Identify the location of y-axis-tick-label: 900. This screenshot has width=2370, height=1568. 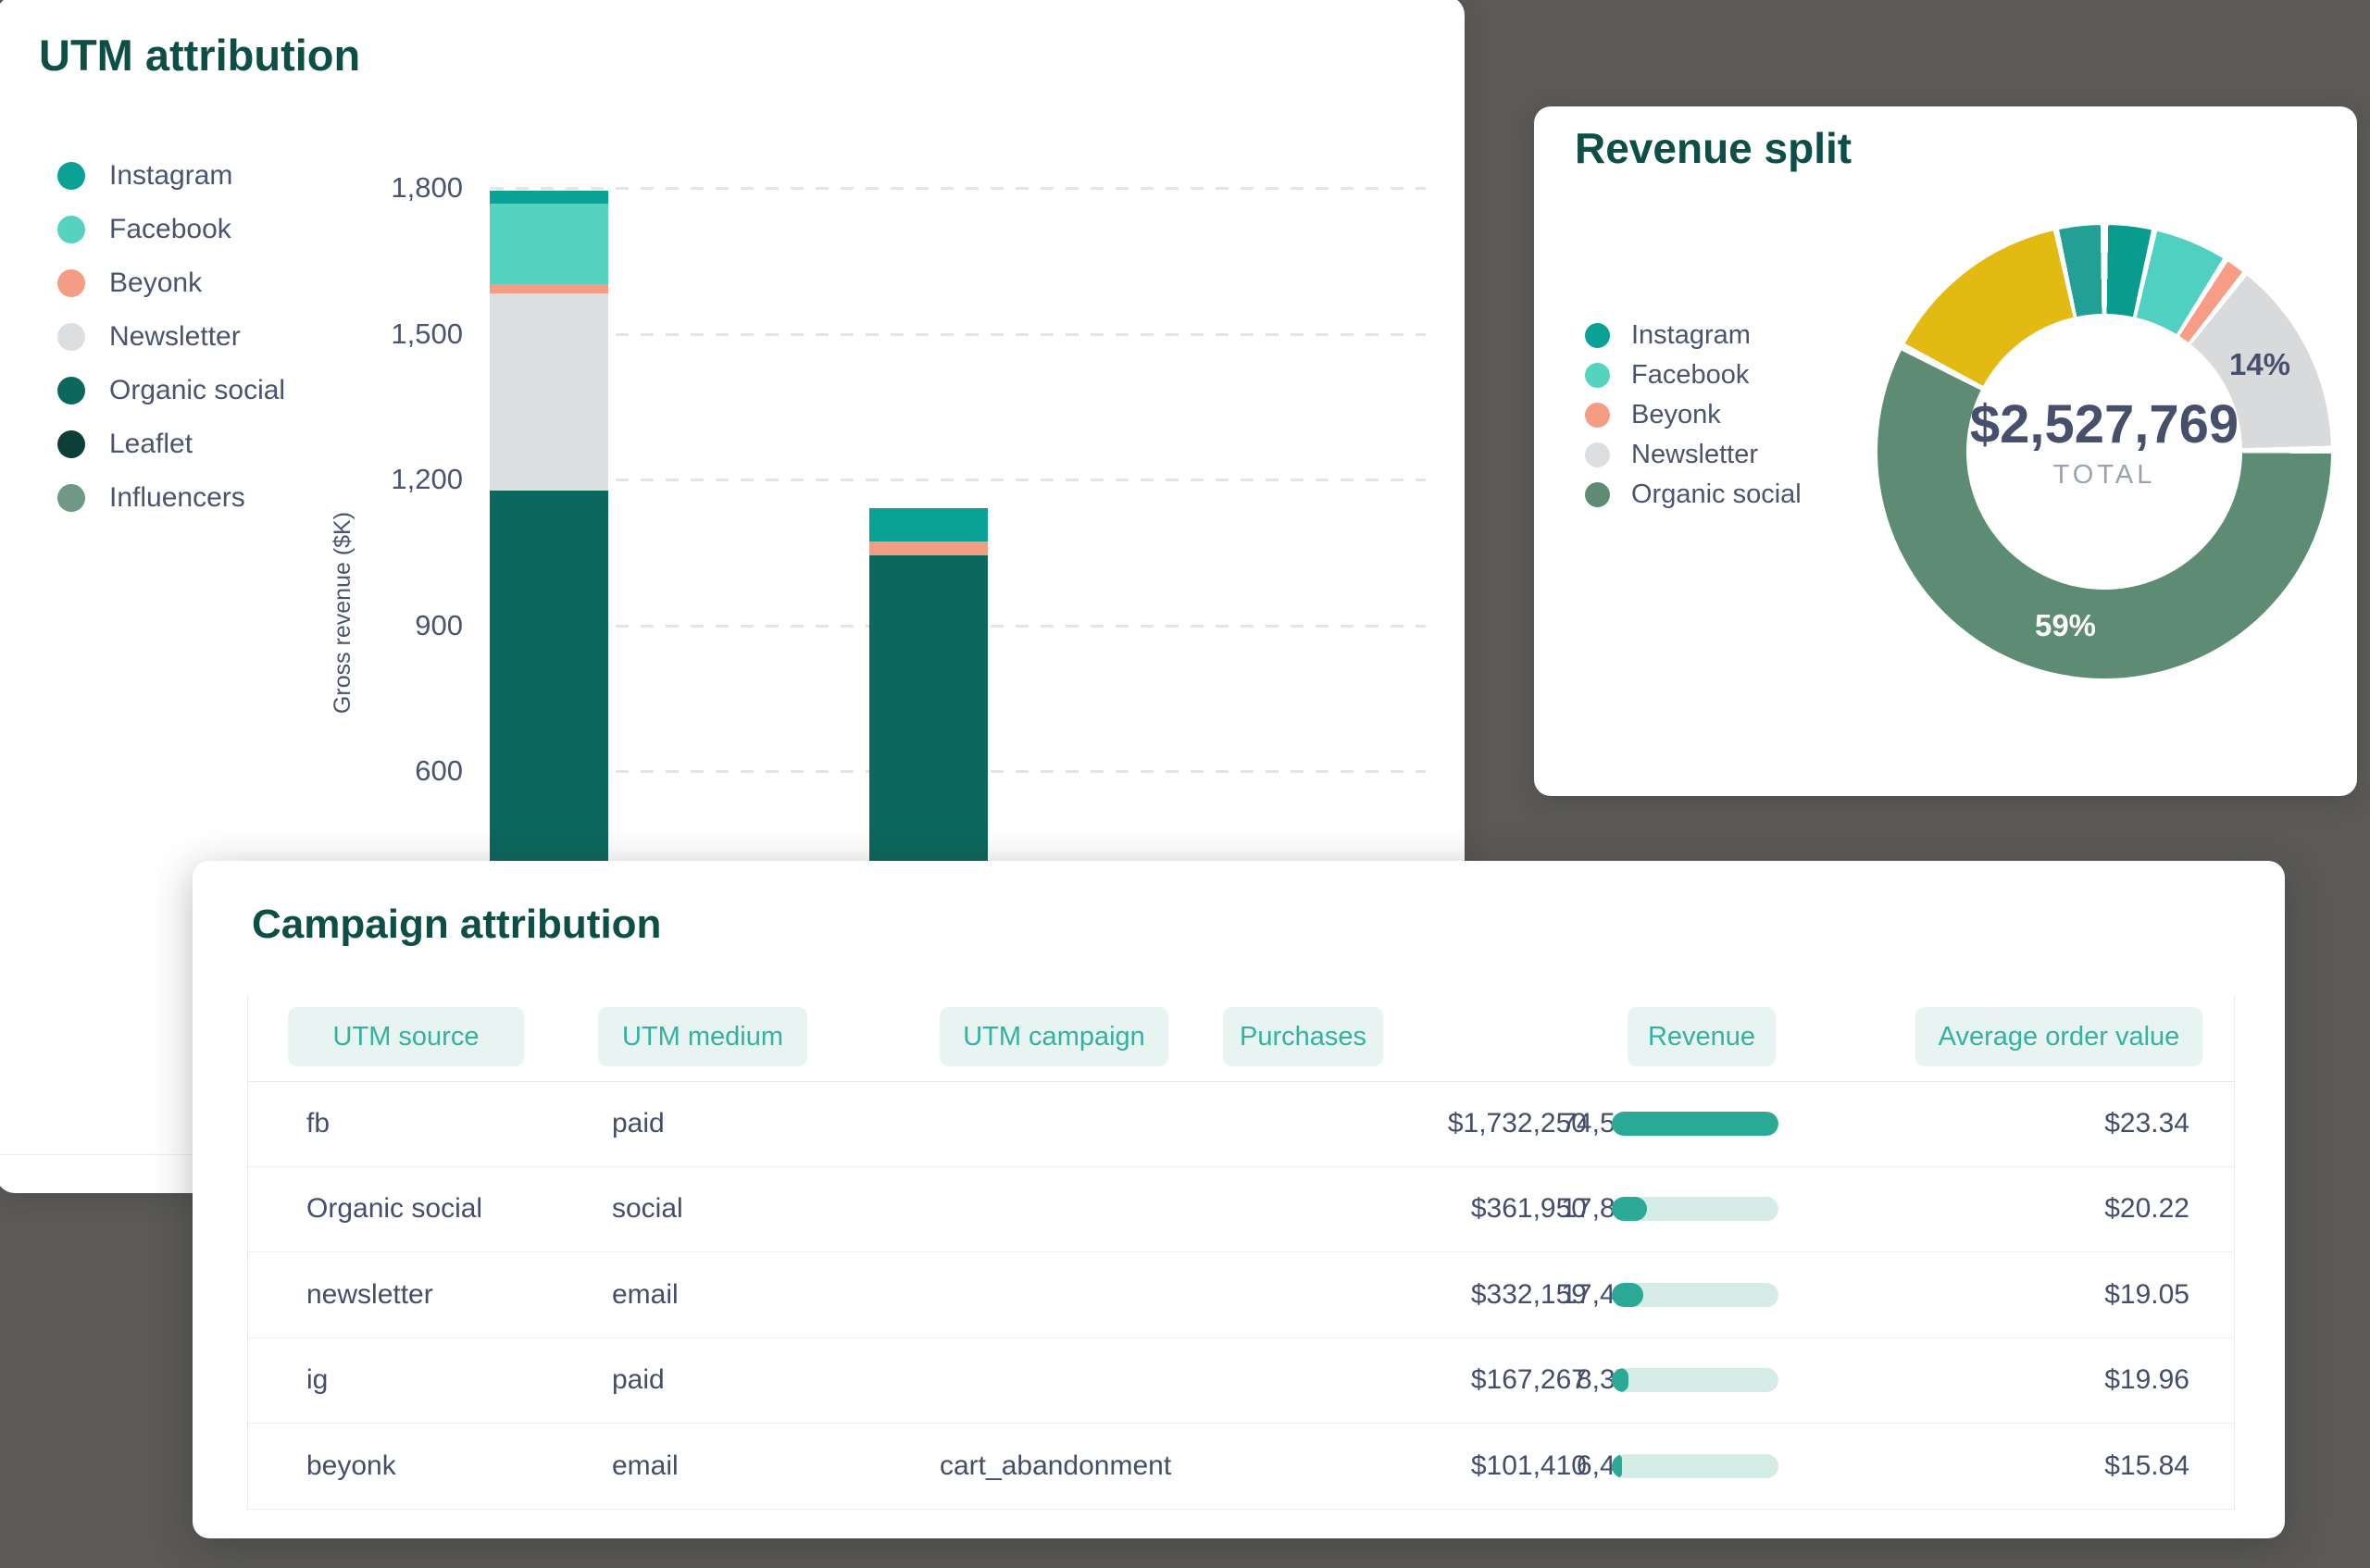
(439, 624).